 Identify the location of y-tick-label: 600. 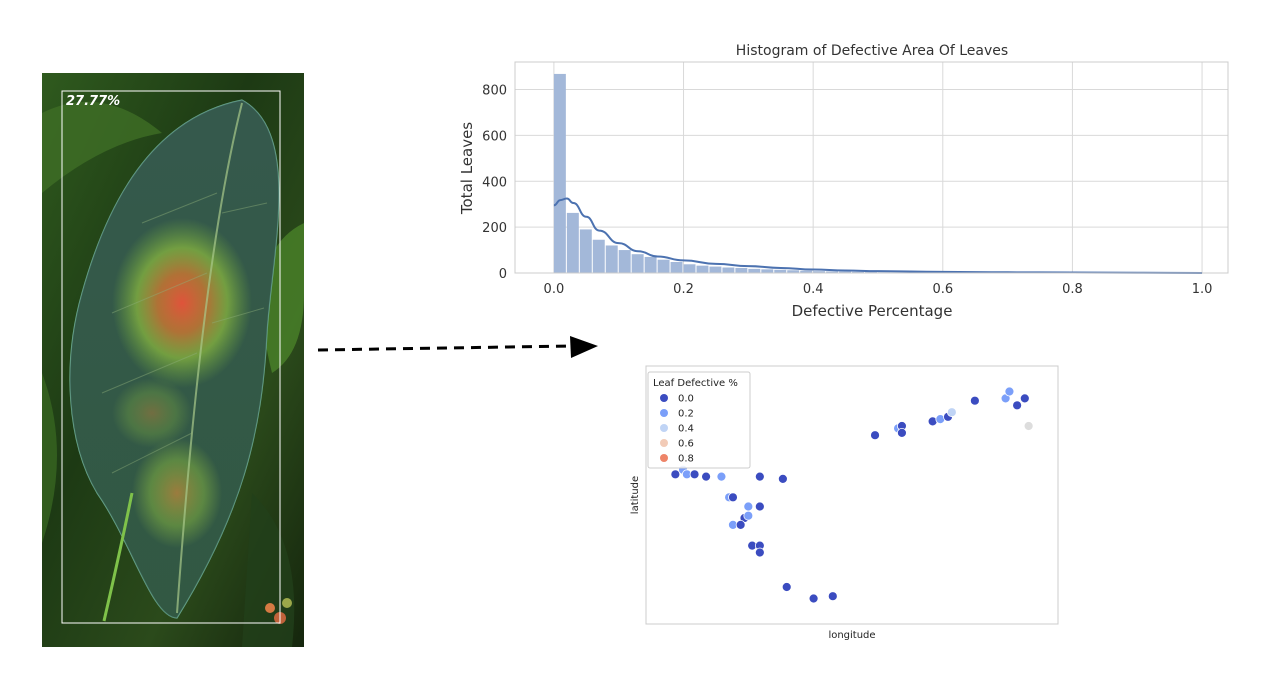
(494, 136).